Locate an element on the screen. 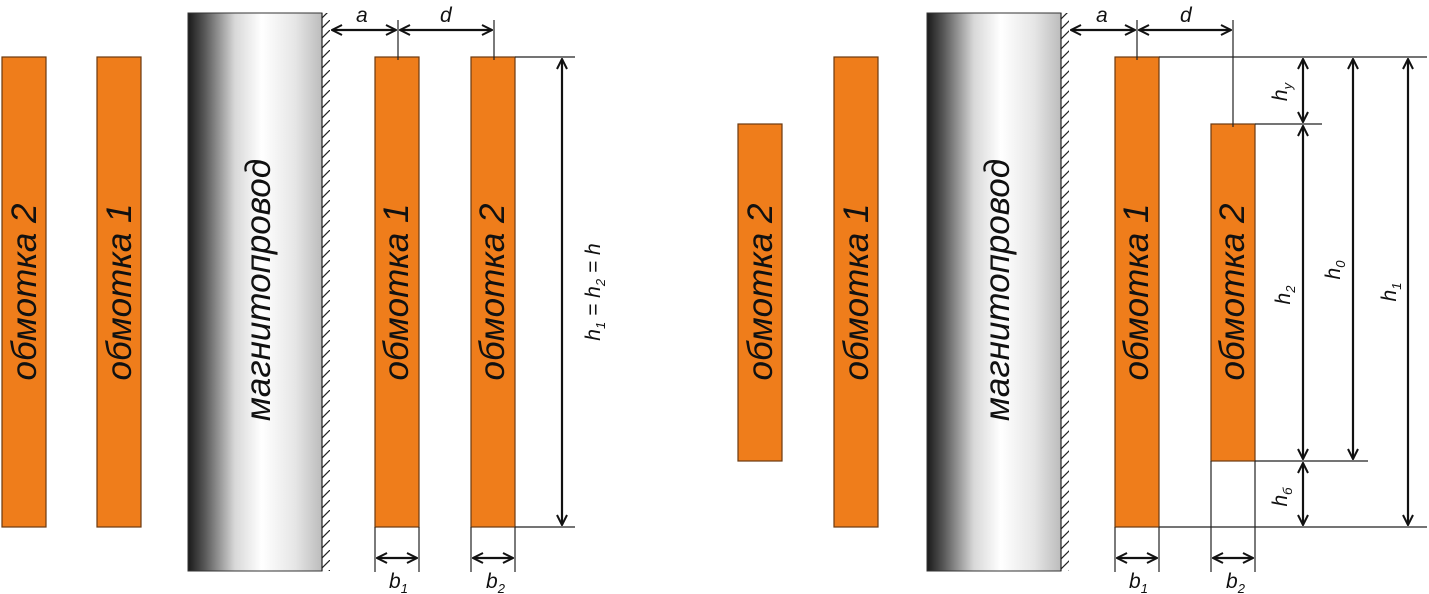 This screenshot has height=594, width=1429. right-winding-2-label: обмотка 2 is located at coordinates (1232, 292).